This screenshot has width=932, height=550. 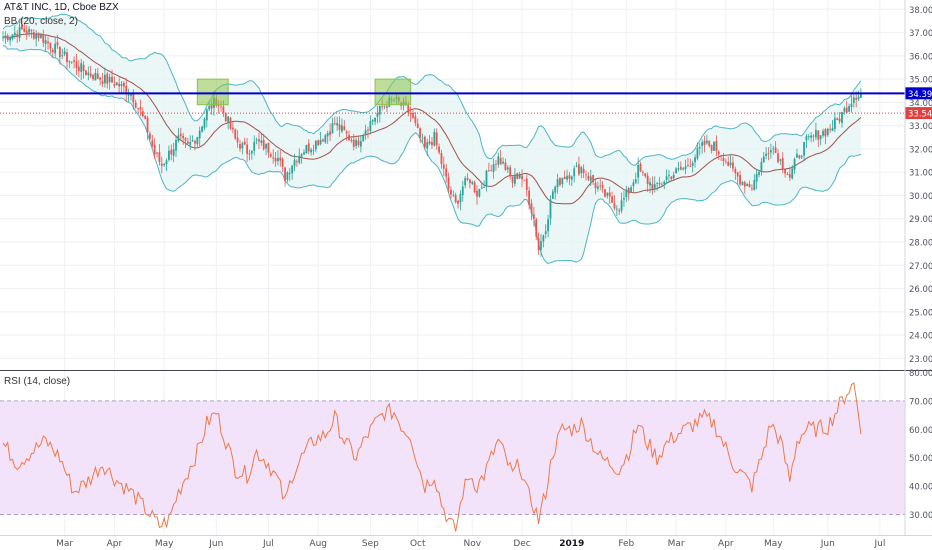 What do you see at coordinates (920, 290) in the screenshot?
I see `price-tick-label: 26.00` at bounding box center [920, 290].